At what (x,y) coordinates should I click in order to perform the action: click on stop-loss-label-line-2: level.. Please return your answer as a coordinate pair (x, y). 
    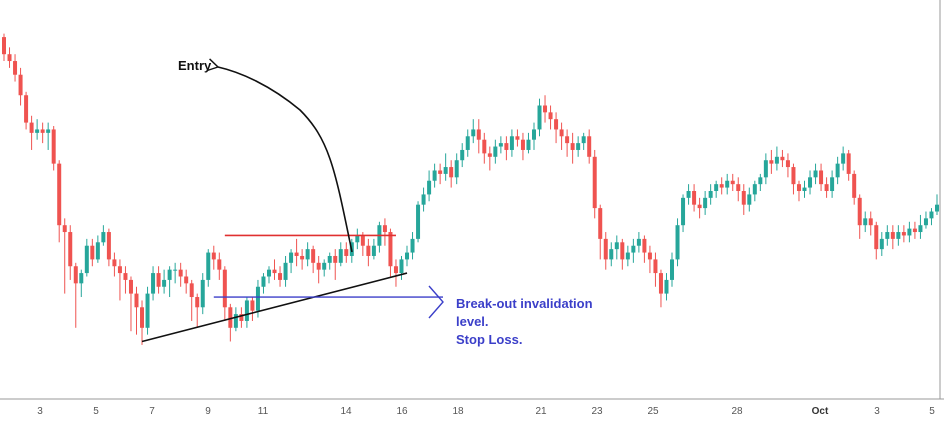
    Looking at the image, I should click on (472, 321).